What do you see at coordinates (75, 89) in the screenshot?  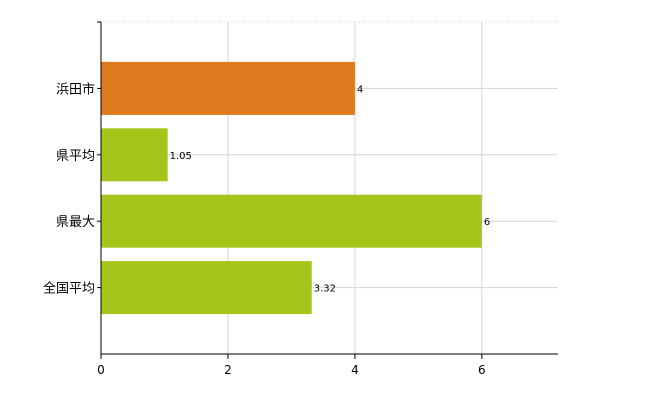 I see `category-label-0: 浜田市` at bounding box center [75, 89].